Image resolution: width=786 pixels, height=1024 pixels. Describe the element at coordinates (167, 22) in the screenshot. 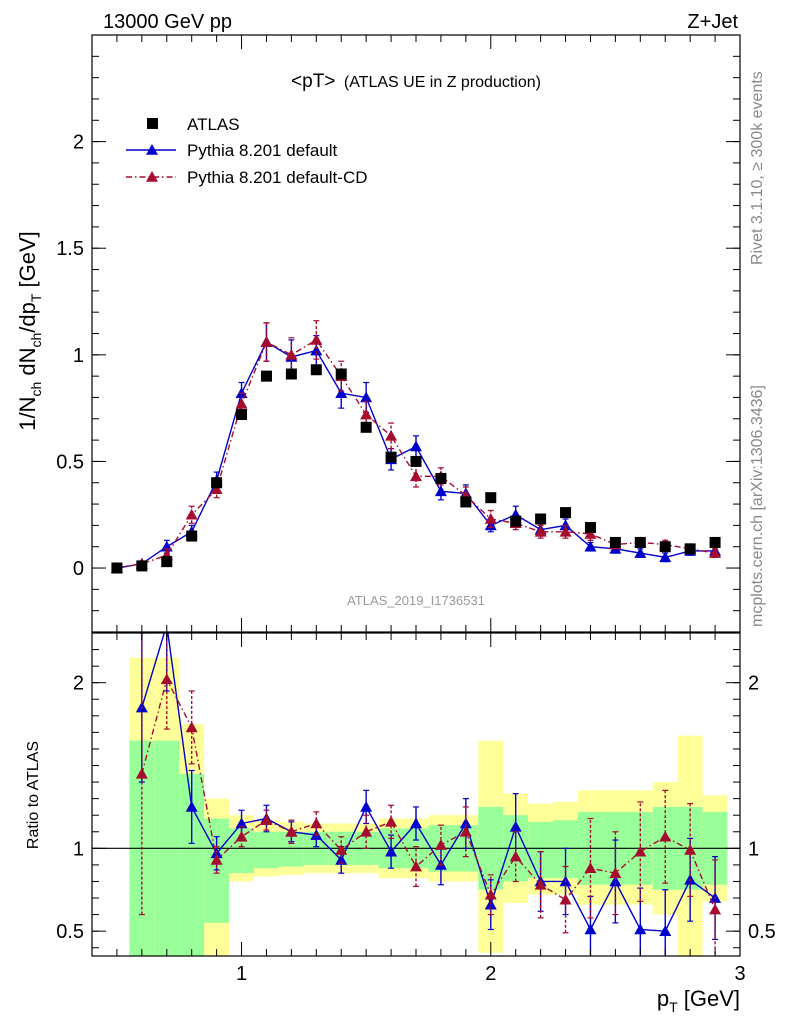

I see `energy-label: 13000 GeV pp` at that location.